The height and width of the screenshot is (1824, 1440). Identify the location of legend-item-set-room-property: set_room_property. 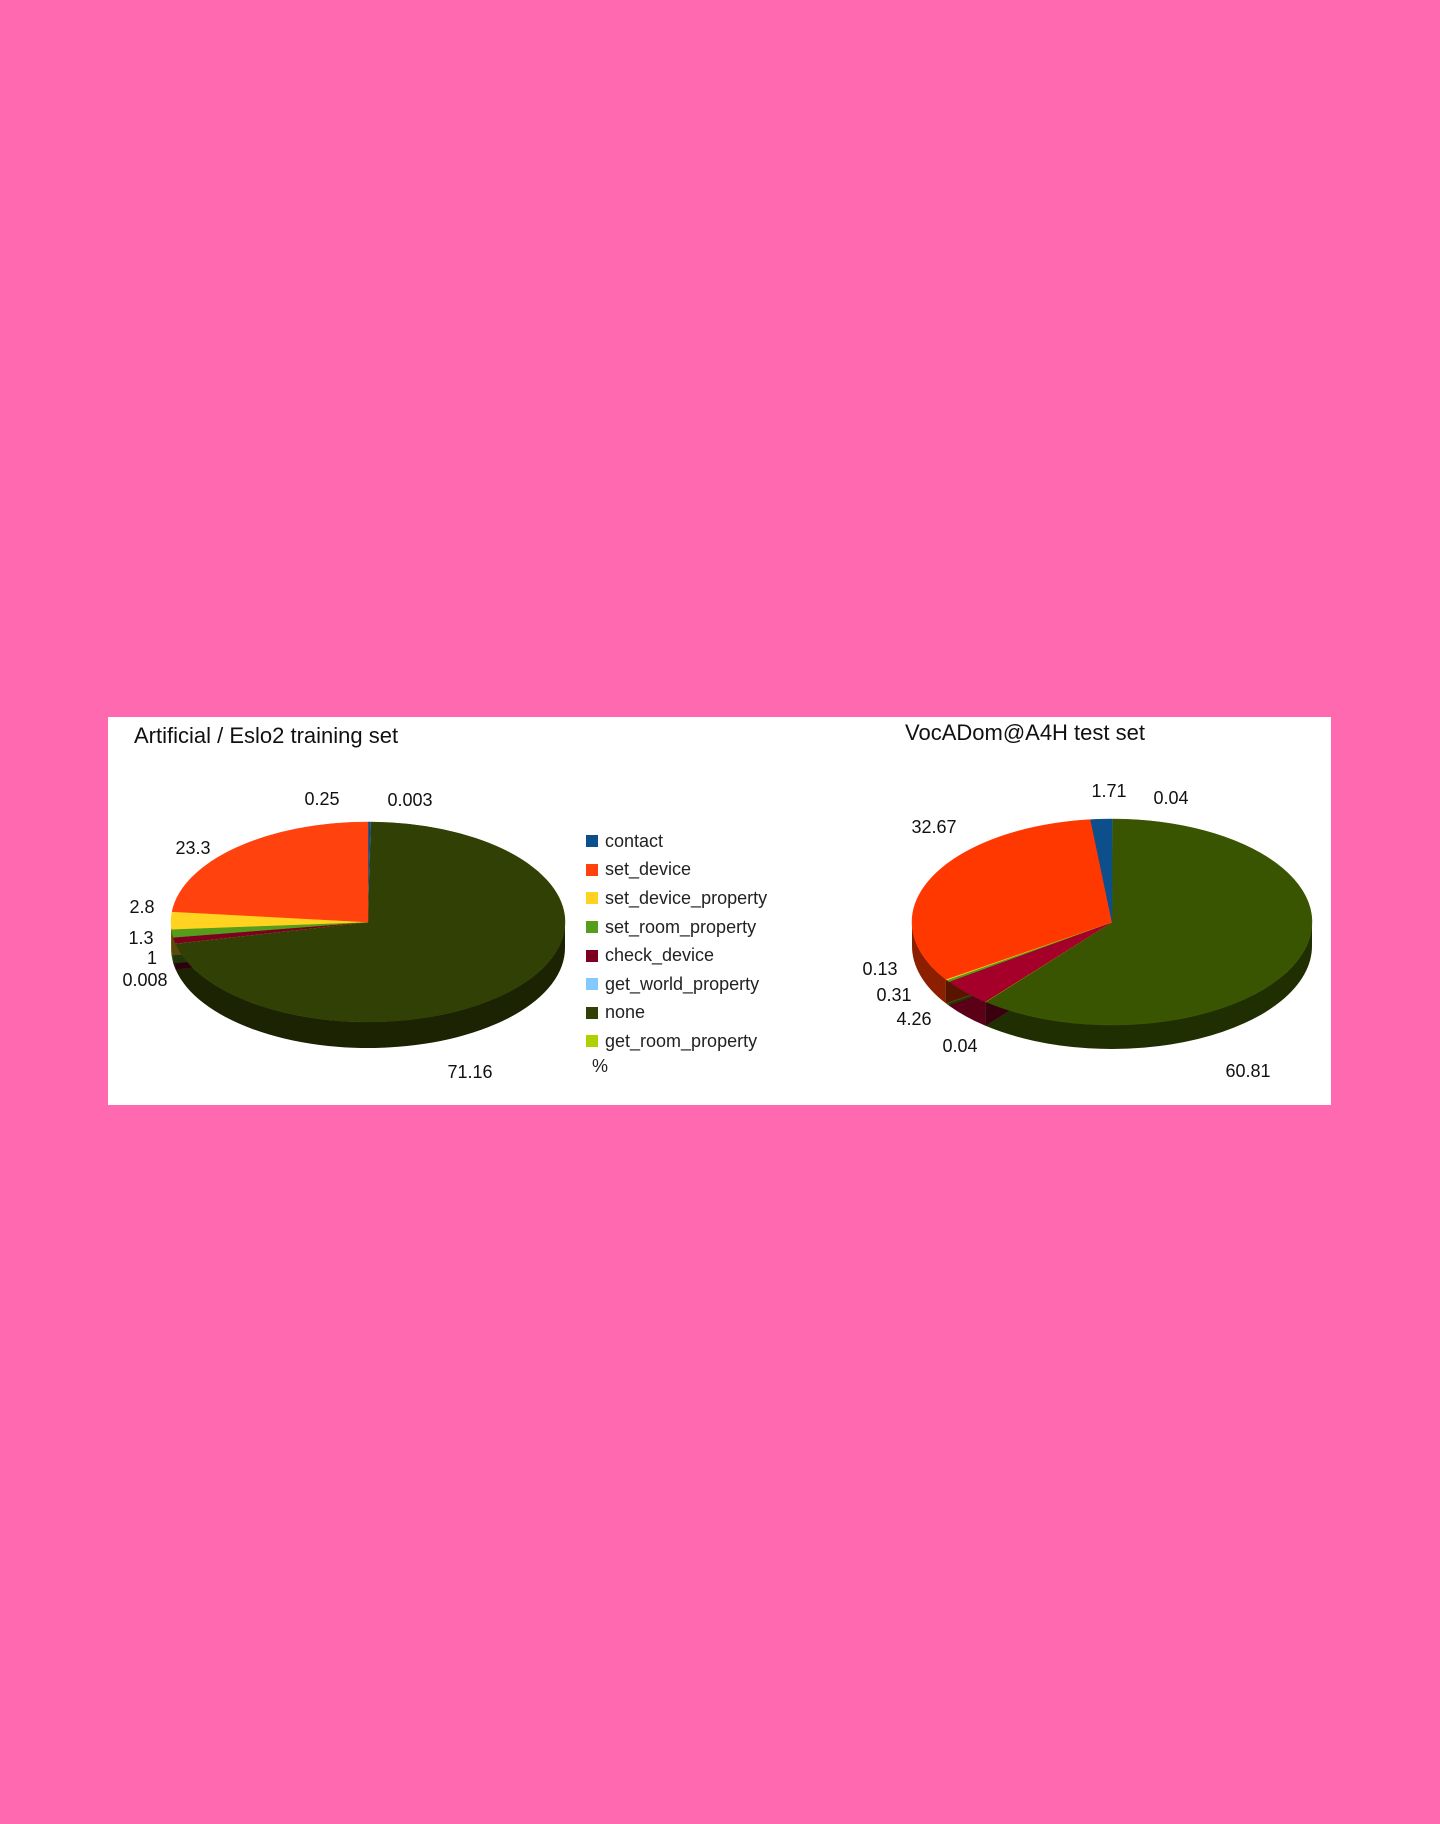
(676, 927).